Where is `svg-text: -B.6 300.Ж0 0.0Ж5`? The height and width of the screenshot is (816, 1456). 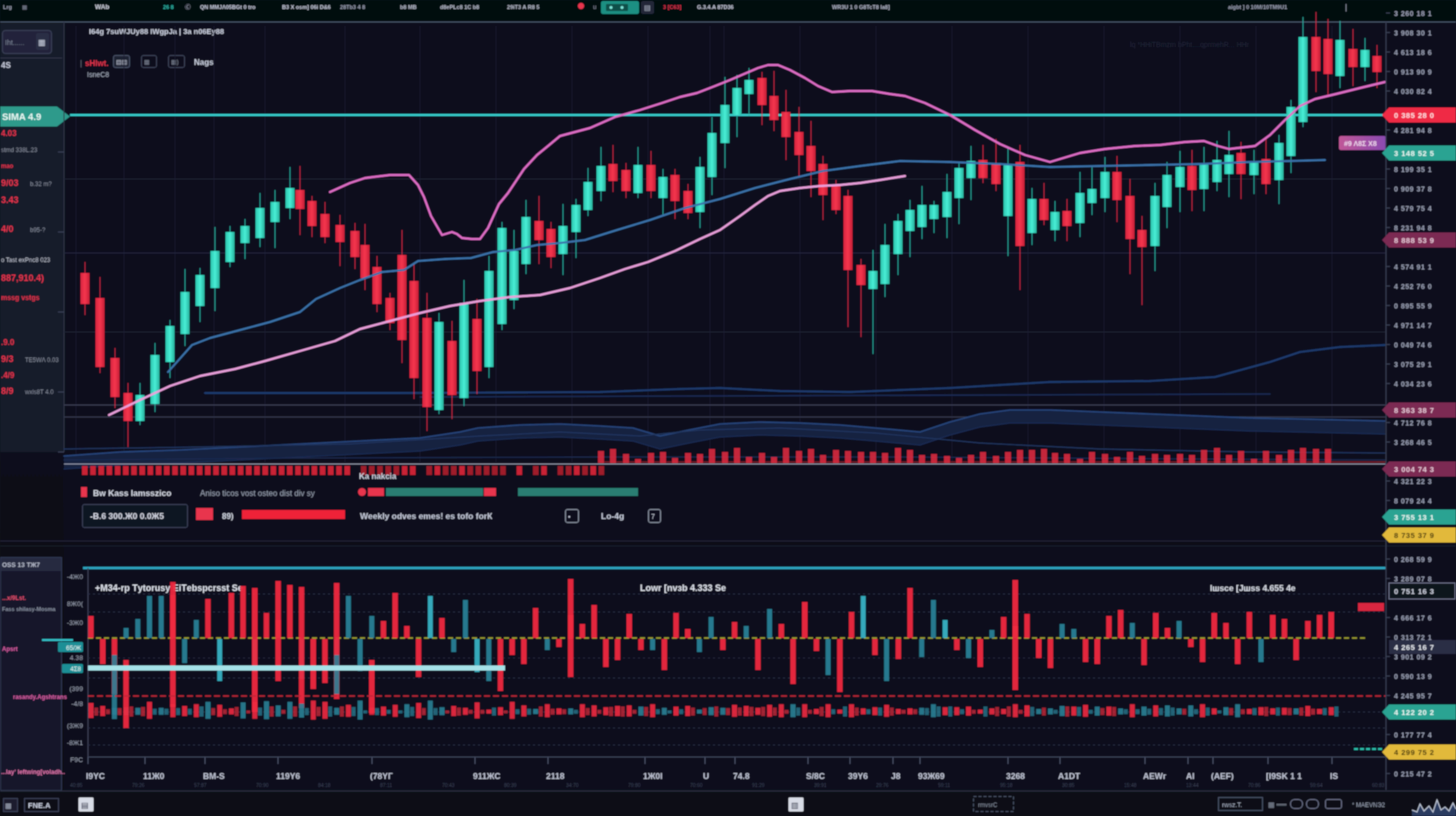 svg-text: -B.6 300.Ж0 0.0Ж5 is located at coordinates (127, 516).